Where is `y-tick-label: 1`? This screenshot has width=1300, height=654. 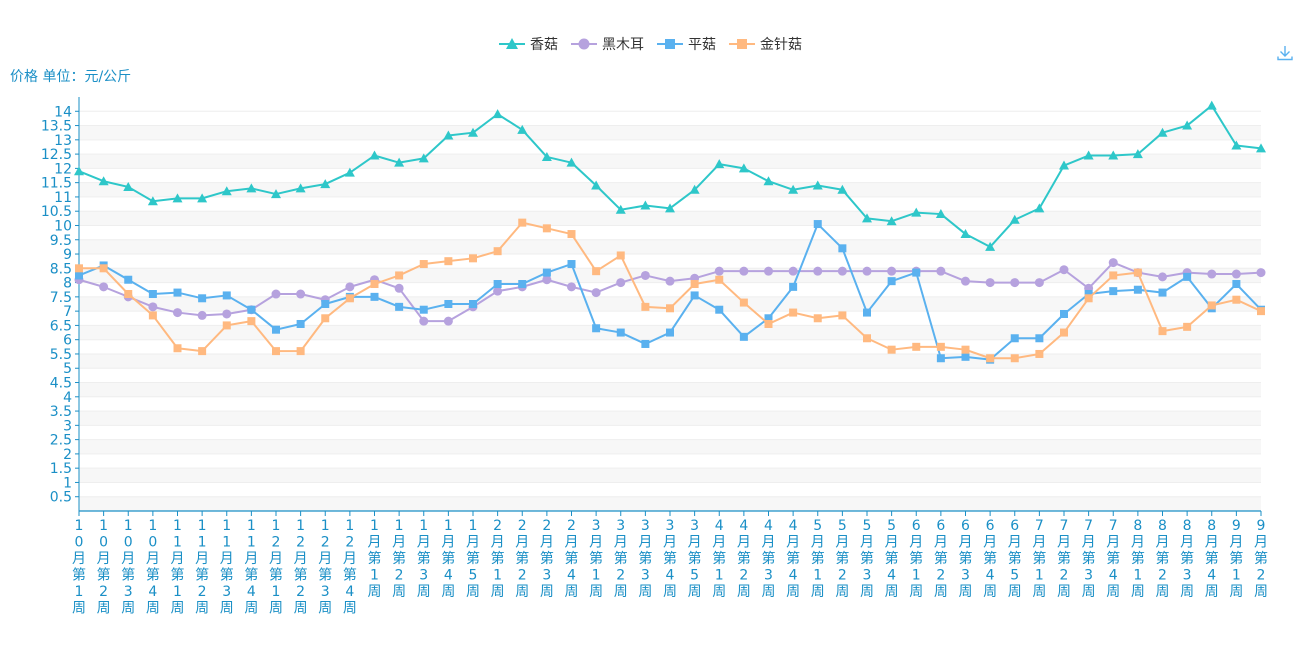 y-tick-label: 1 is located at coordinates (67, 483).